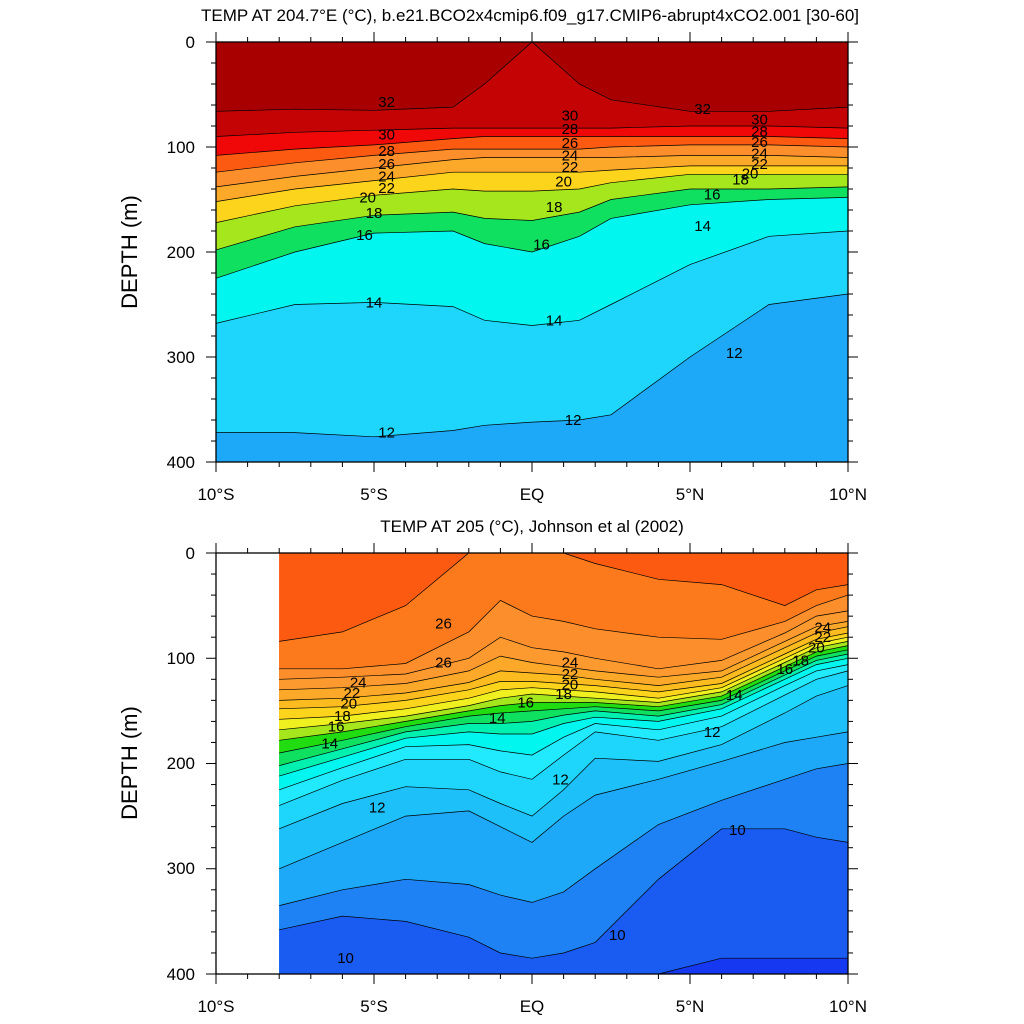 Image resolution: width=1024 pixels, height=1024 pixels. I want to click on isotherm-28-line, so click(532, 146).